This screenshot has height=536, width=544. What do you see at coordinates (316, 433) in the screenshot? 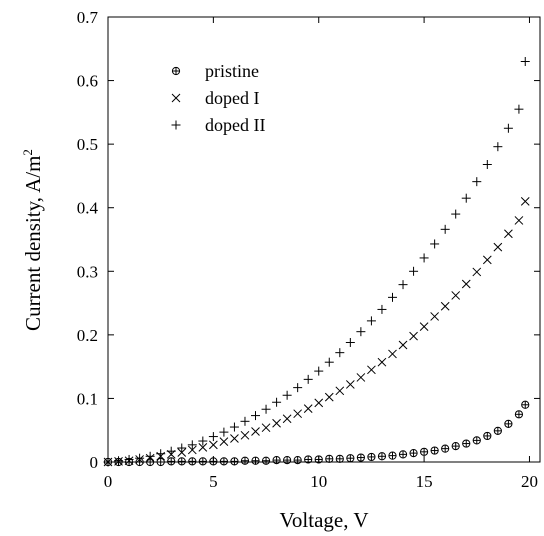
I see `series-pristine` at bounding box center [316, 433].